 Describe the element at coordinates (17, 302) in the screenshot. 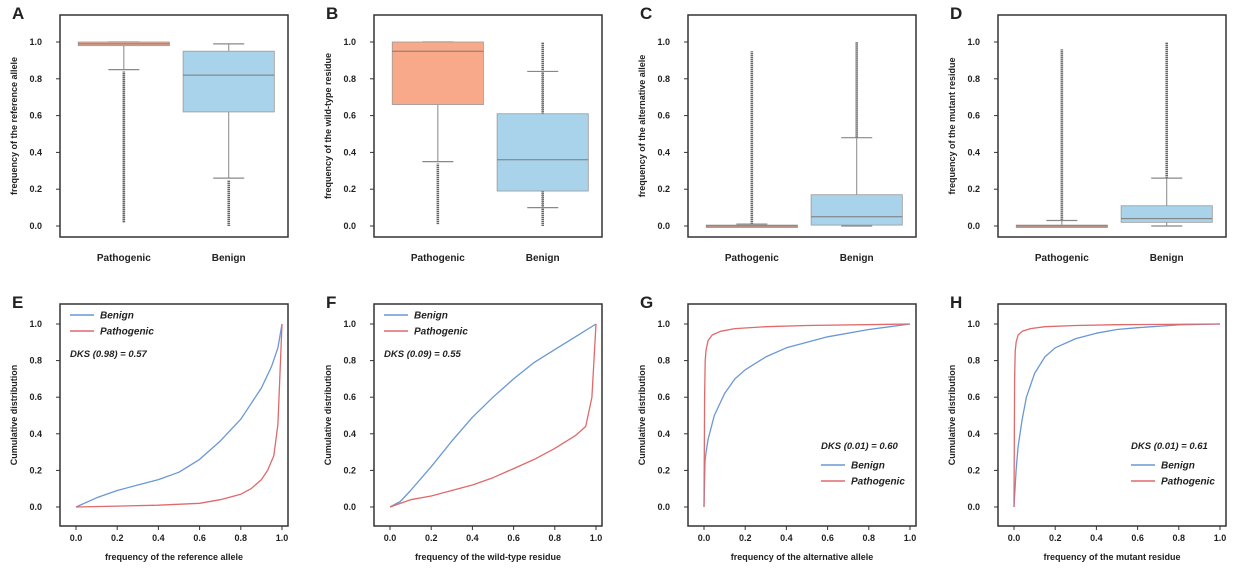

I see `panel-letter: E` at that location.